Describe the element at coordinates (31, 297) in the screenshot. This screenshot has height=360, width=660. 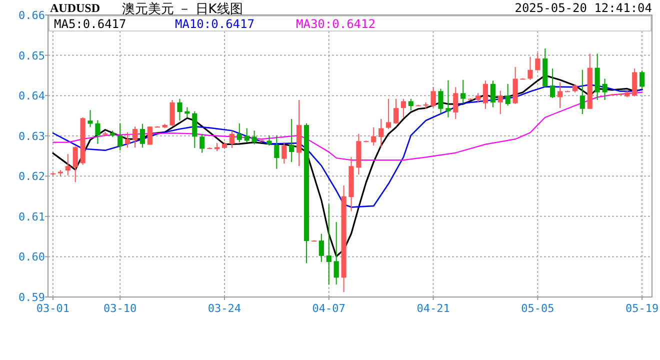
I see `y-tick-label: 0.59` at that location.